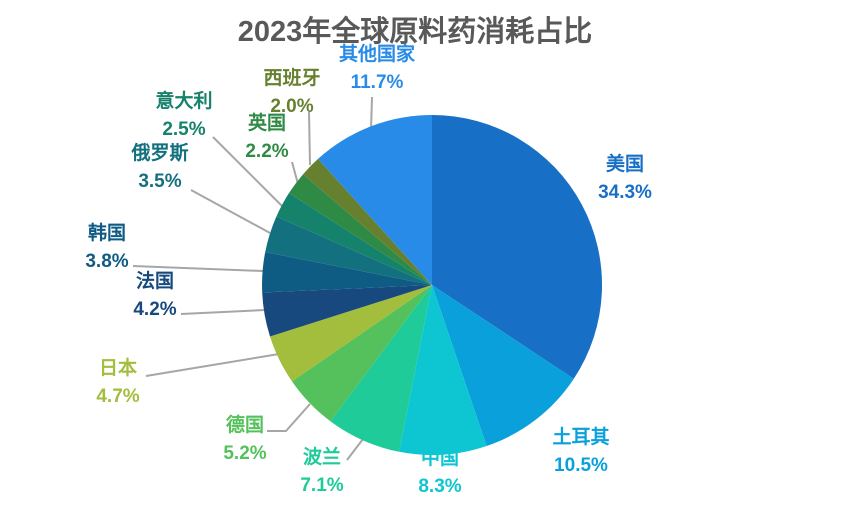  I want to click on slice-label-name: 日本, so click(117, 368).